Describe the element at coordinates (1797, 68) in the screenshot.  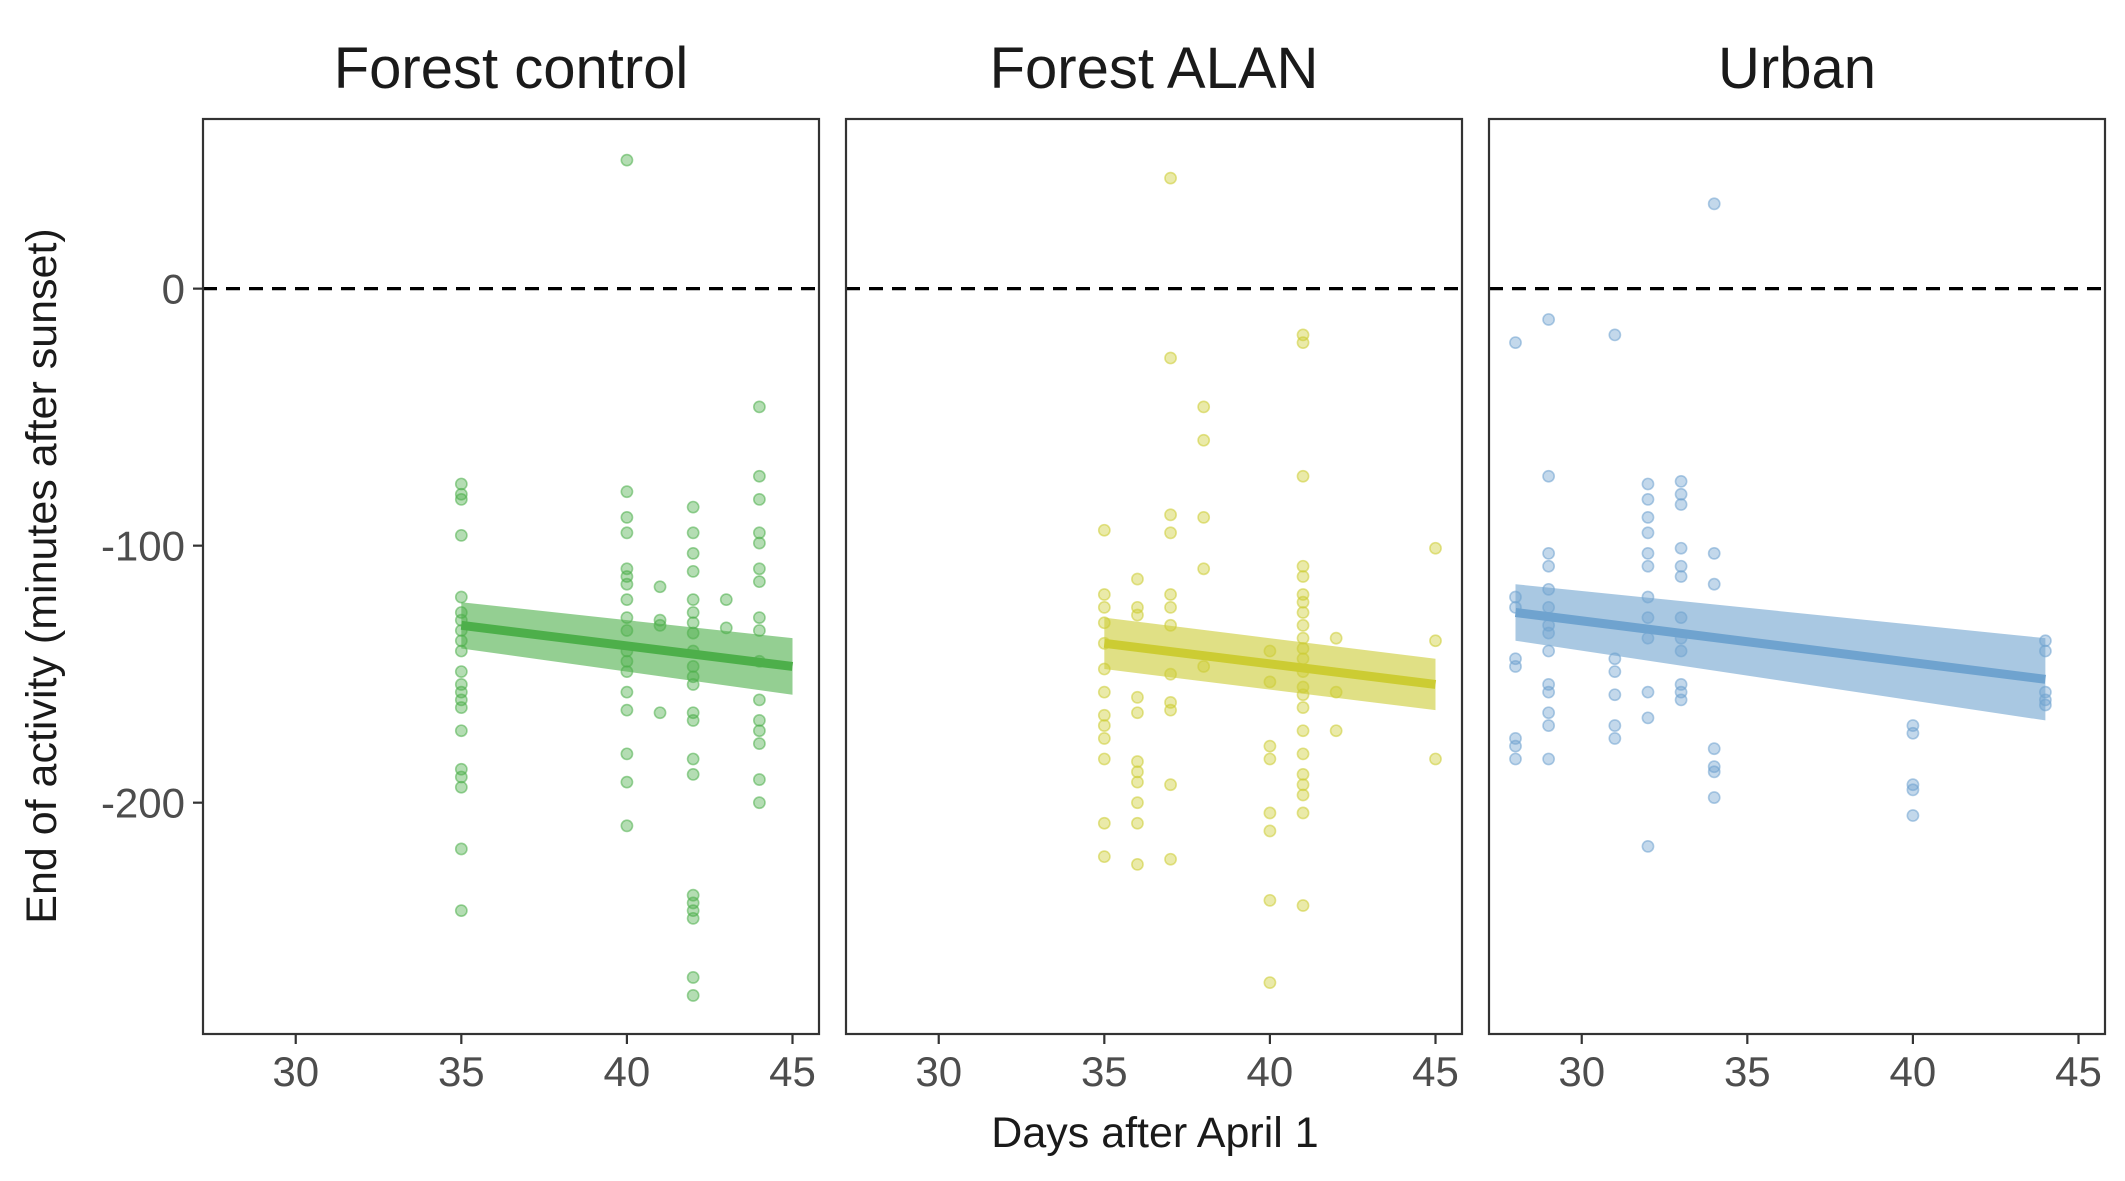
I see `panel-title: Urban` at that location.